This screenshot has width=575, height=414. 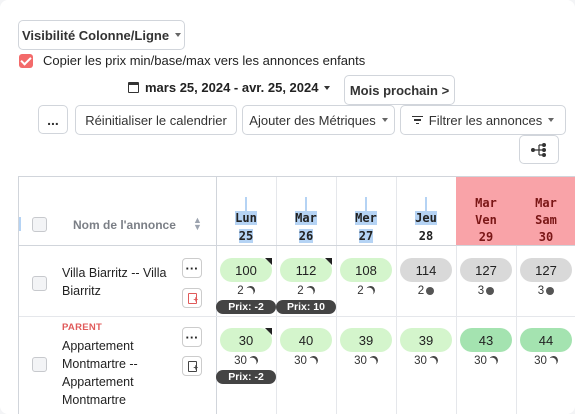 I want to click on day-header-mon-25: Lun 25, so click(x=246, y=211).